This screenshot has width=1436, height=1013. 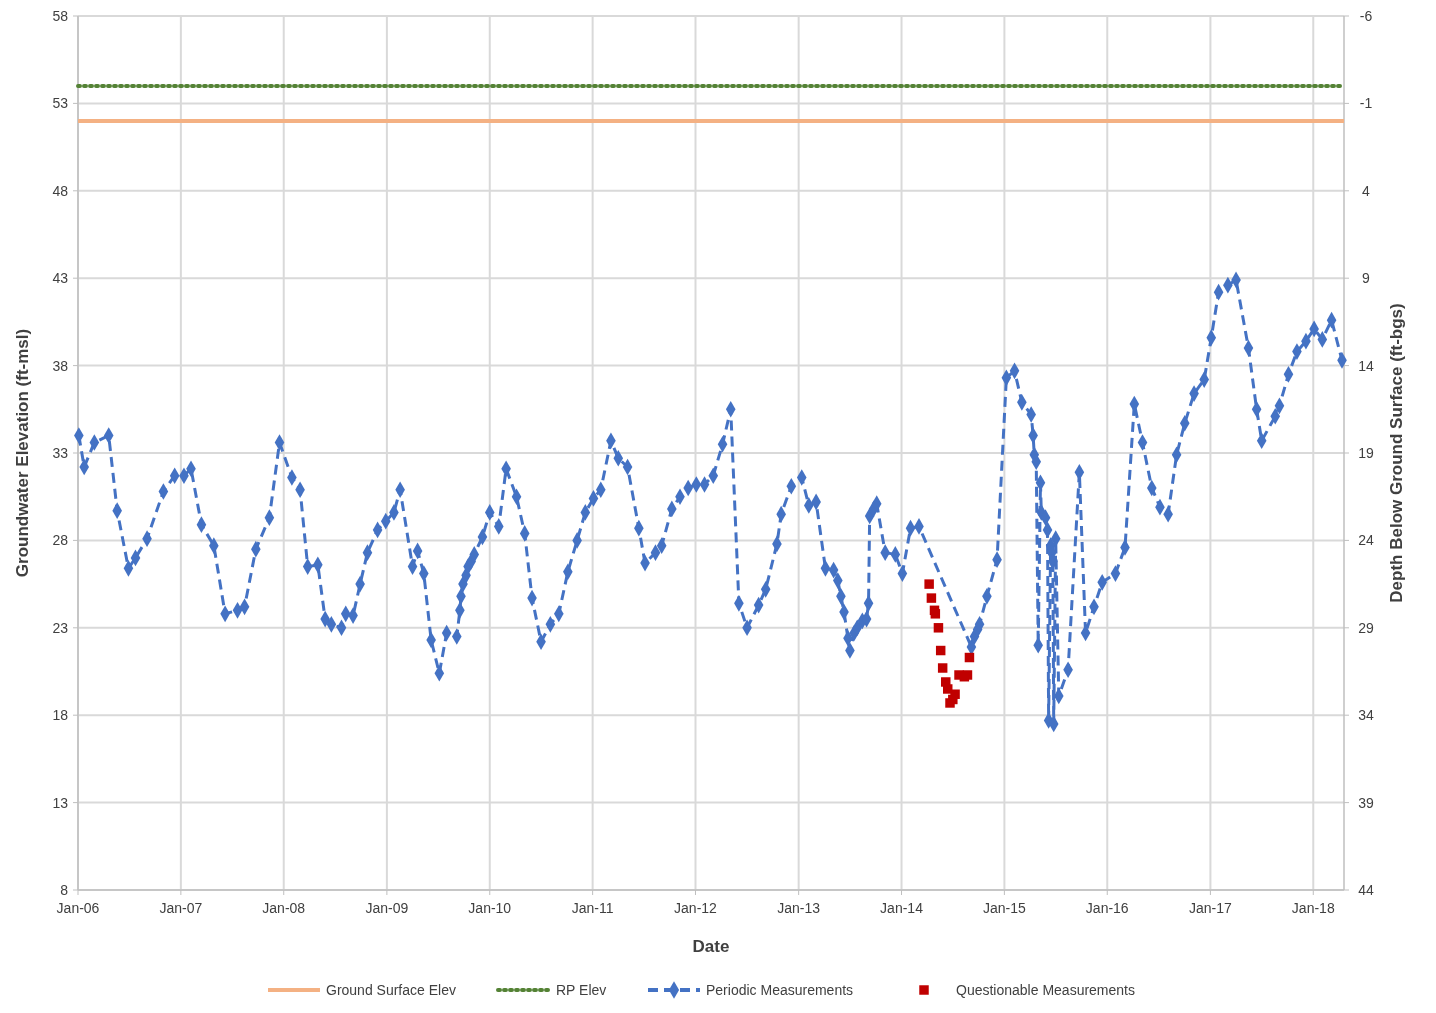 What do you see at coordinates (60, 802) in the screenshot?
I see `y-tick-label: 13` at bounding box center [60, 802].